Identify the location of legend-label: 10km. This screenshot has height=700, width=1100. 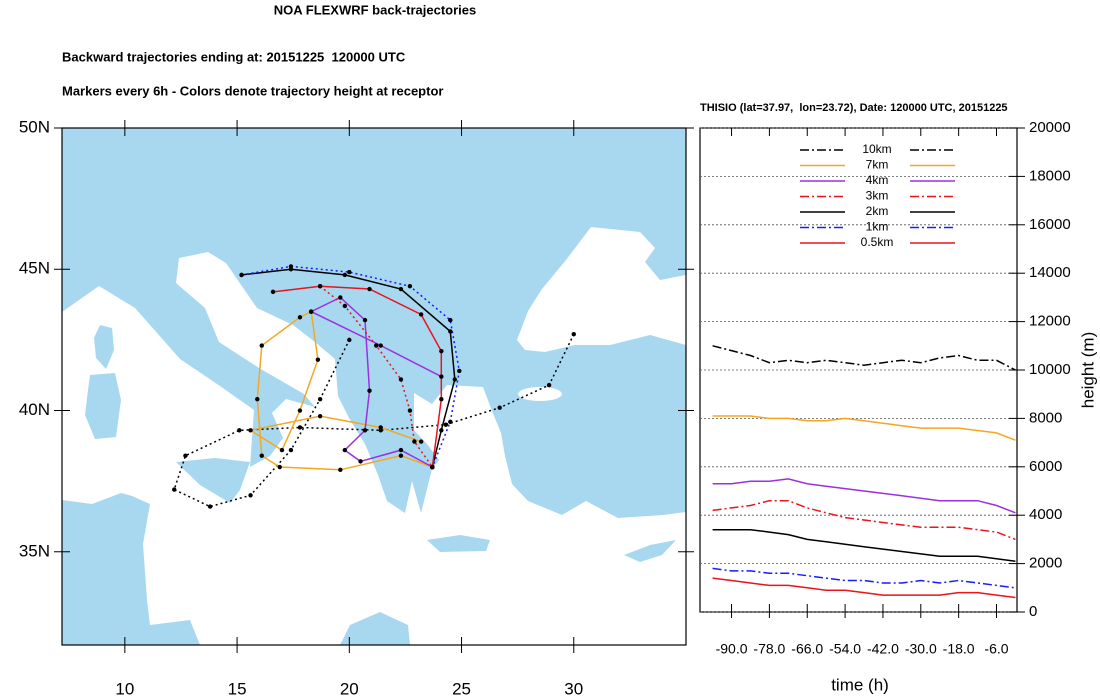
(876, 149).